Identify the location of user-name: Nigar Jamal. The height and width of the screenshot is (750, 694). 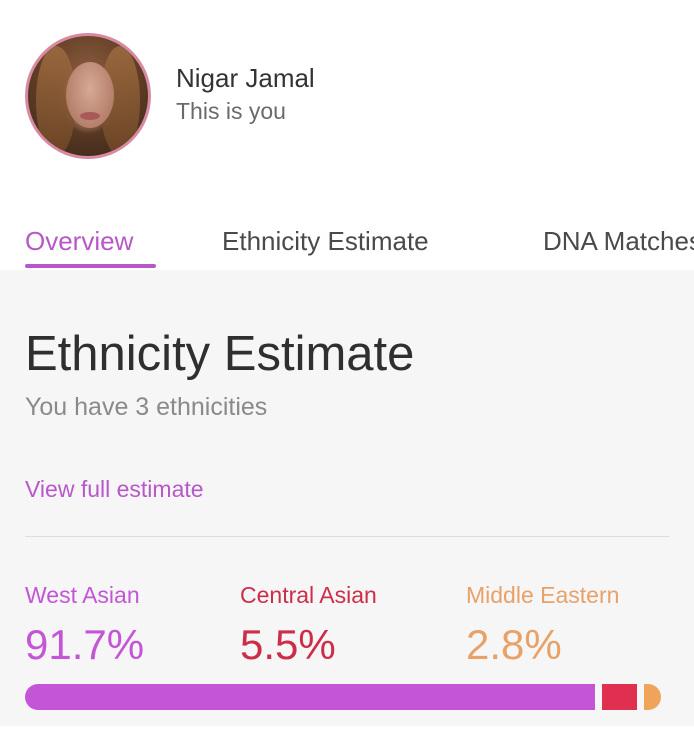
(245, 78).